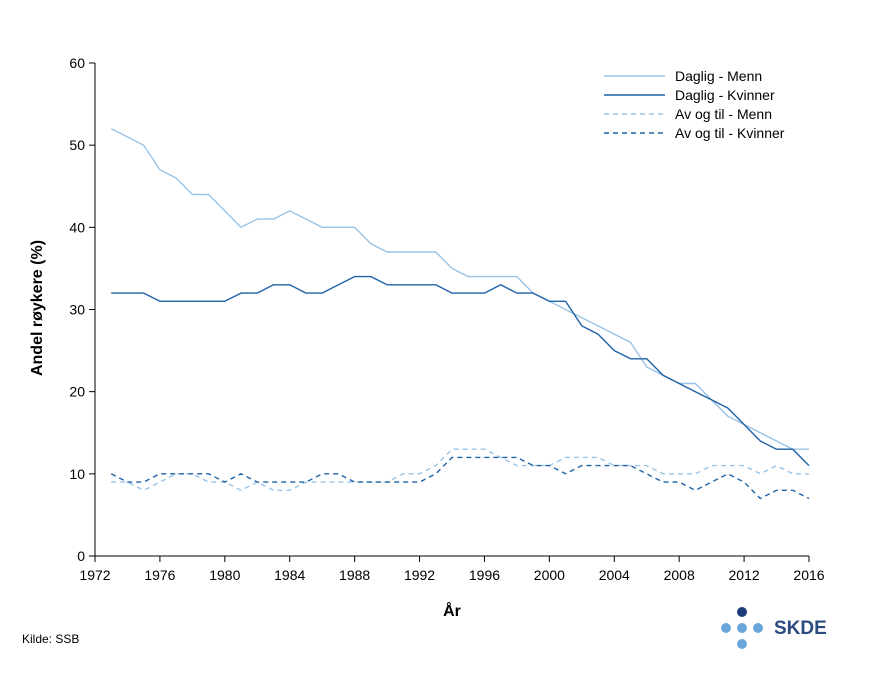  Describe the element at coordinates (723, 114) in the screenshot. I see `legend-label-3: Av og til - Menn` at that location.